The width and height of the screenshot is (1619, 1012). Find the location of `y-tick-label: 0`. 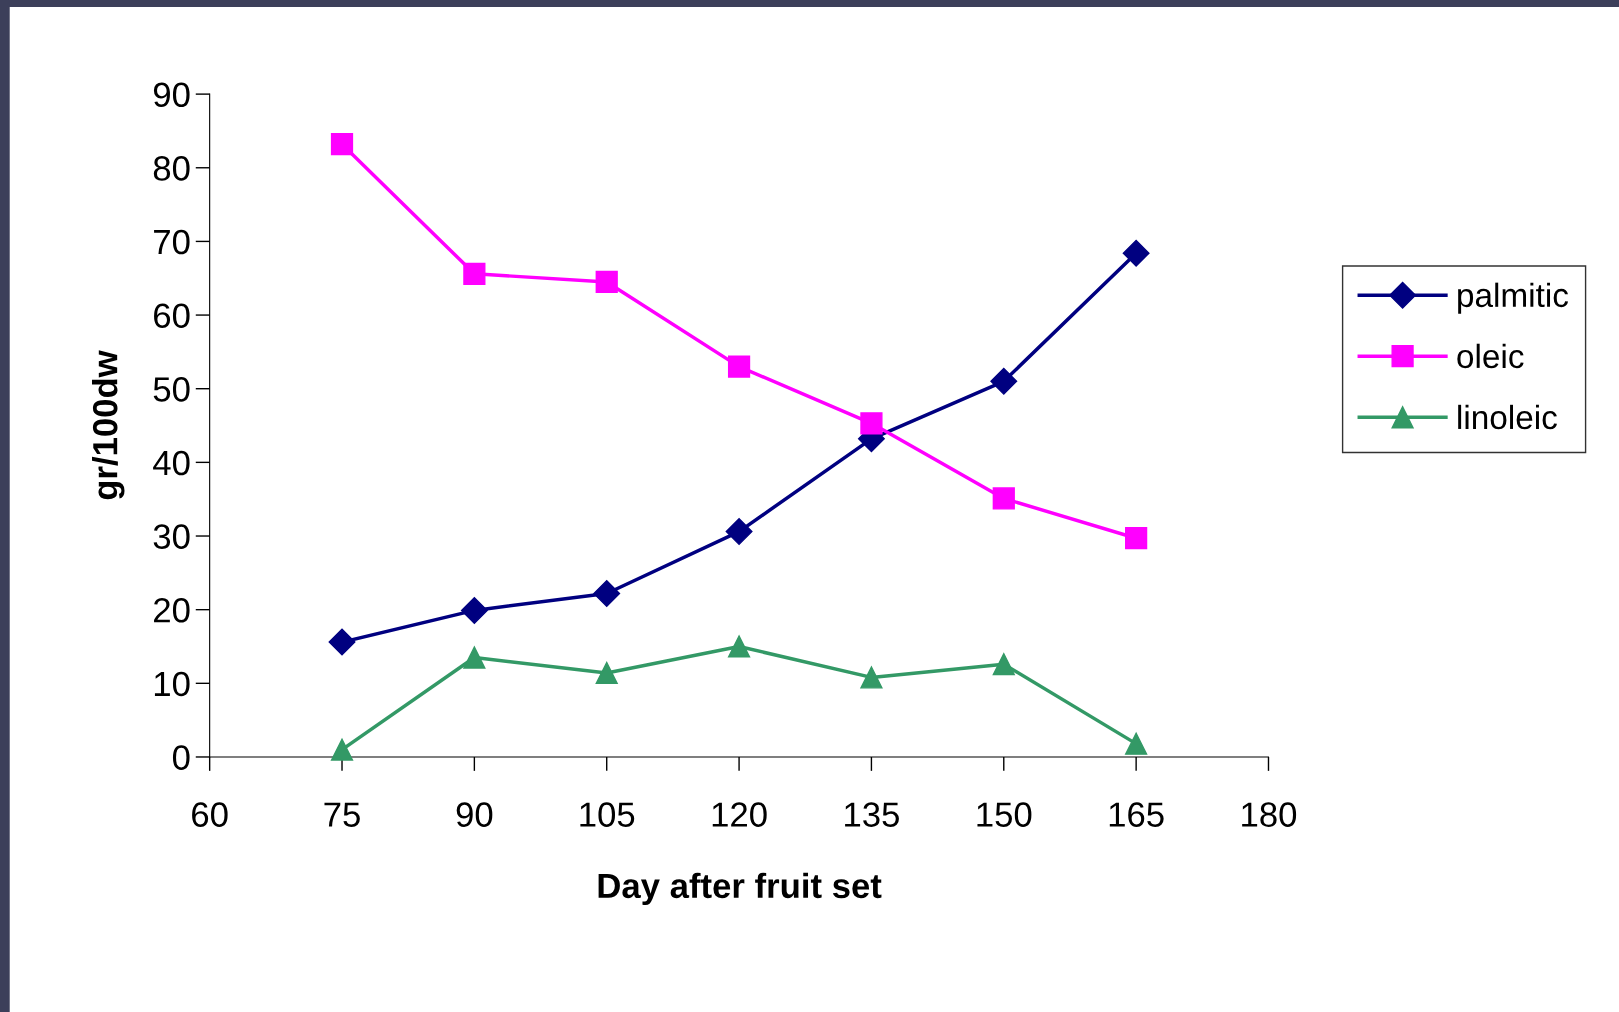

y-tick-label: 0 is located at coordinates (181, 757).